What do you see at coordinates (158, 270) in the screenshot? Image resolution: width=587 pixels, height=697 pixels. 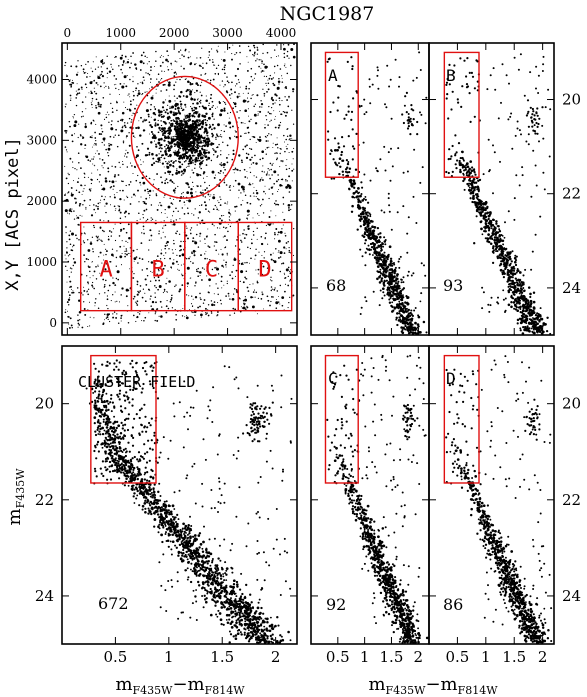 I see `region-label-B: B` at bounding box center [158, 270].